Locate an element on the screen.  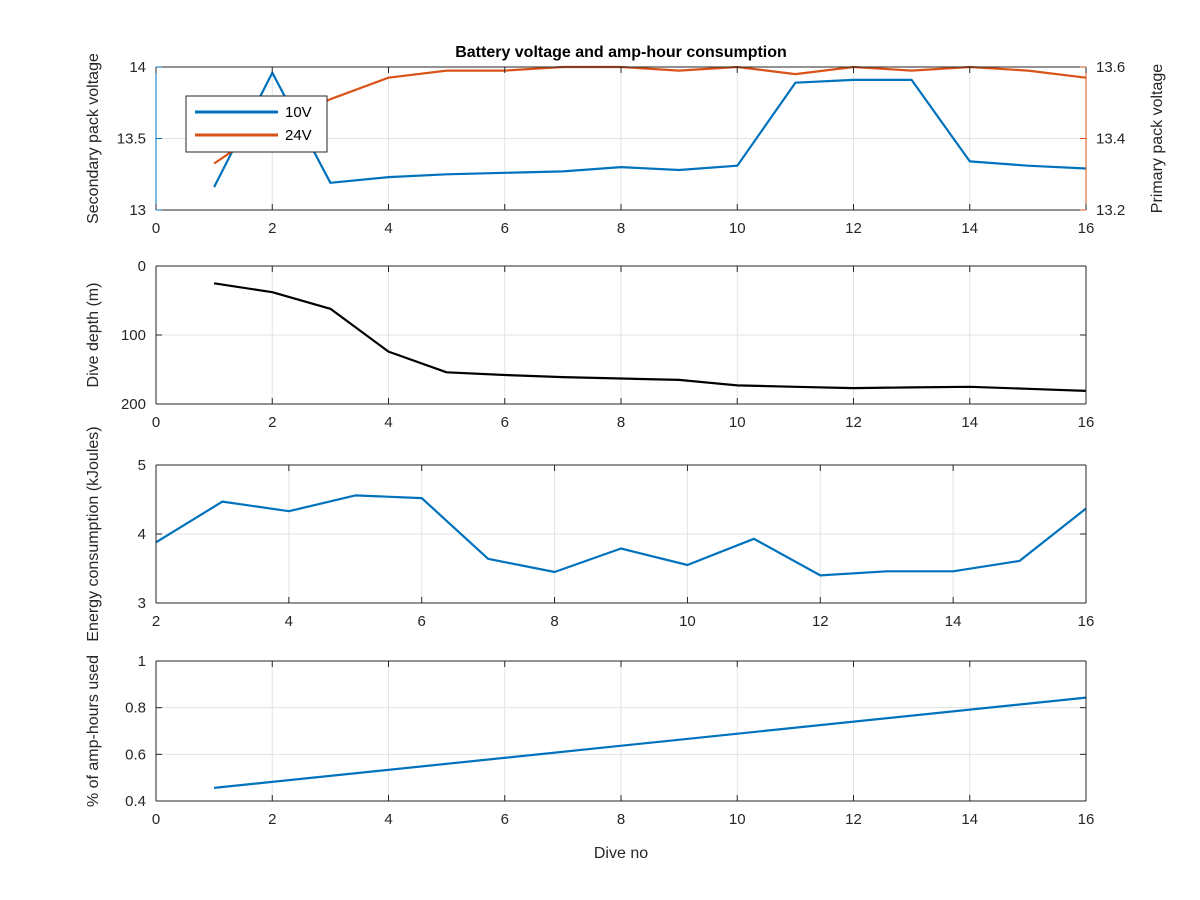
y-axis-label: Energy consumption (kJoules) is located at coordinates (93, 533).